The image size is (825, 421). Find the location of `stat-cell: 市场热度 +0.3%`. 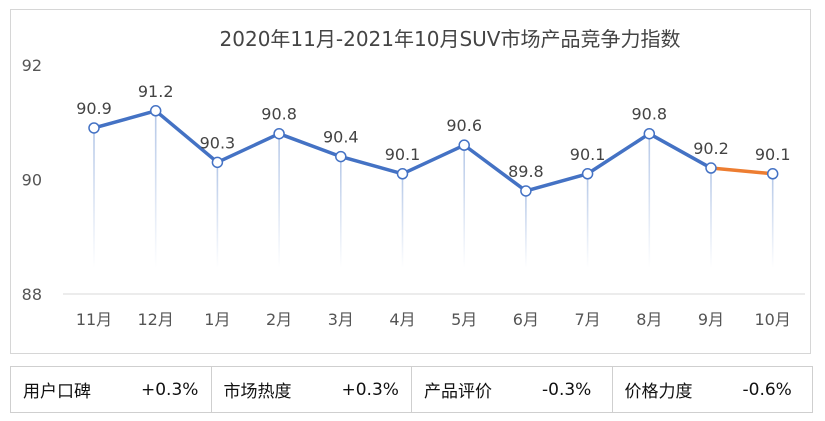

stat-cell: 市场热度 +0.3% is located at coordinates (312, 389).